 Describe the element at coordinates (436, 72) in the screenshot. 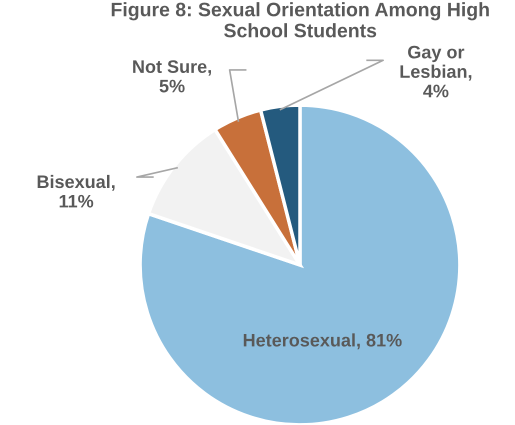

I see `slice-label: Gay or Lesbian, 4%` at that location.